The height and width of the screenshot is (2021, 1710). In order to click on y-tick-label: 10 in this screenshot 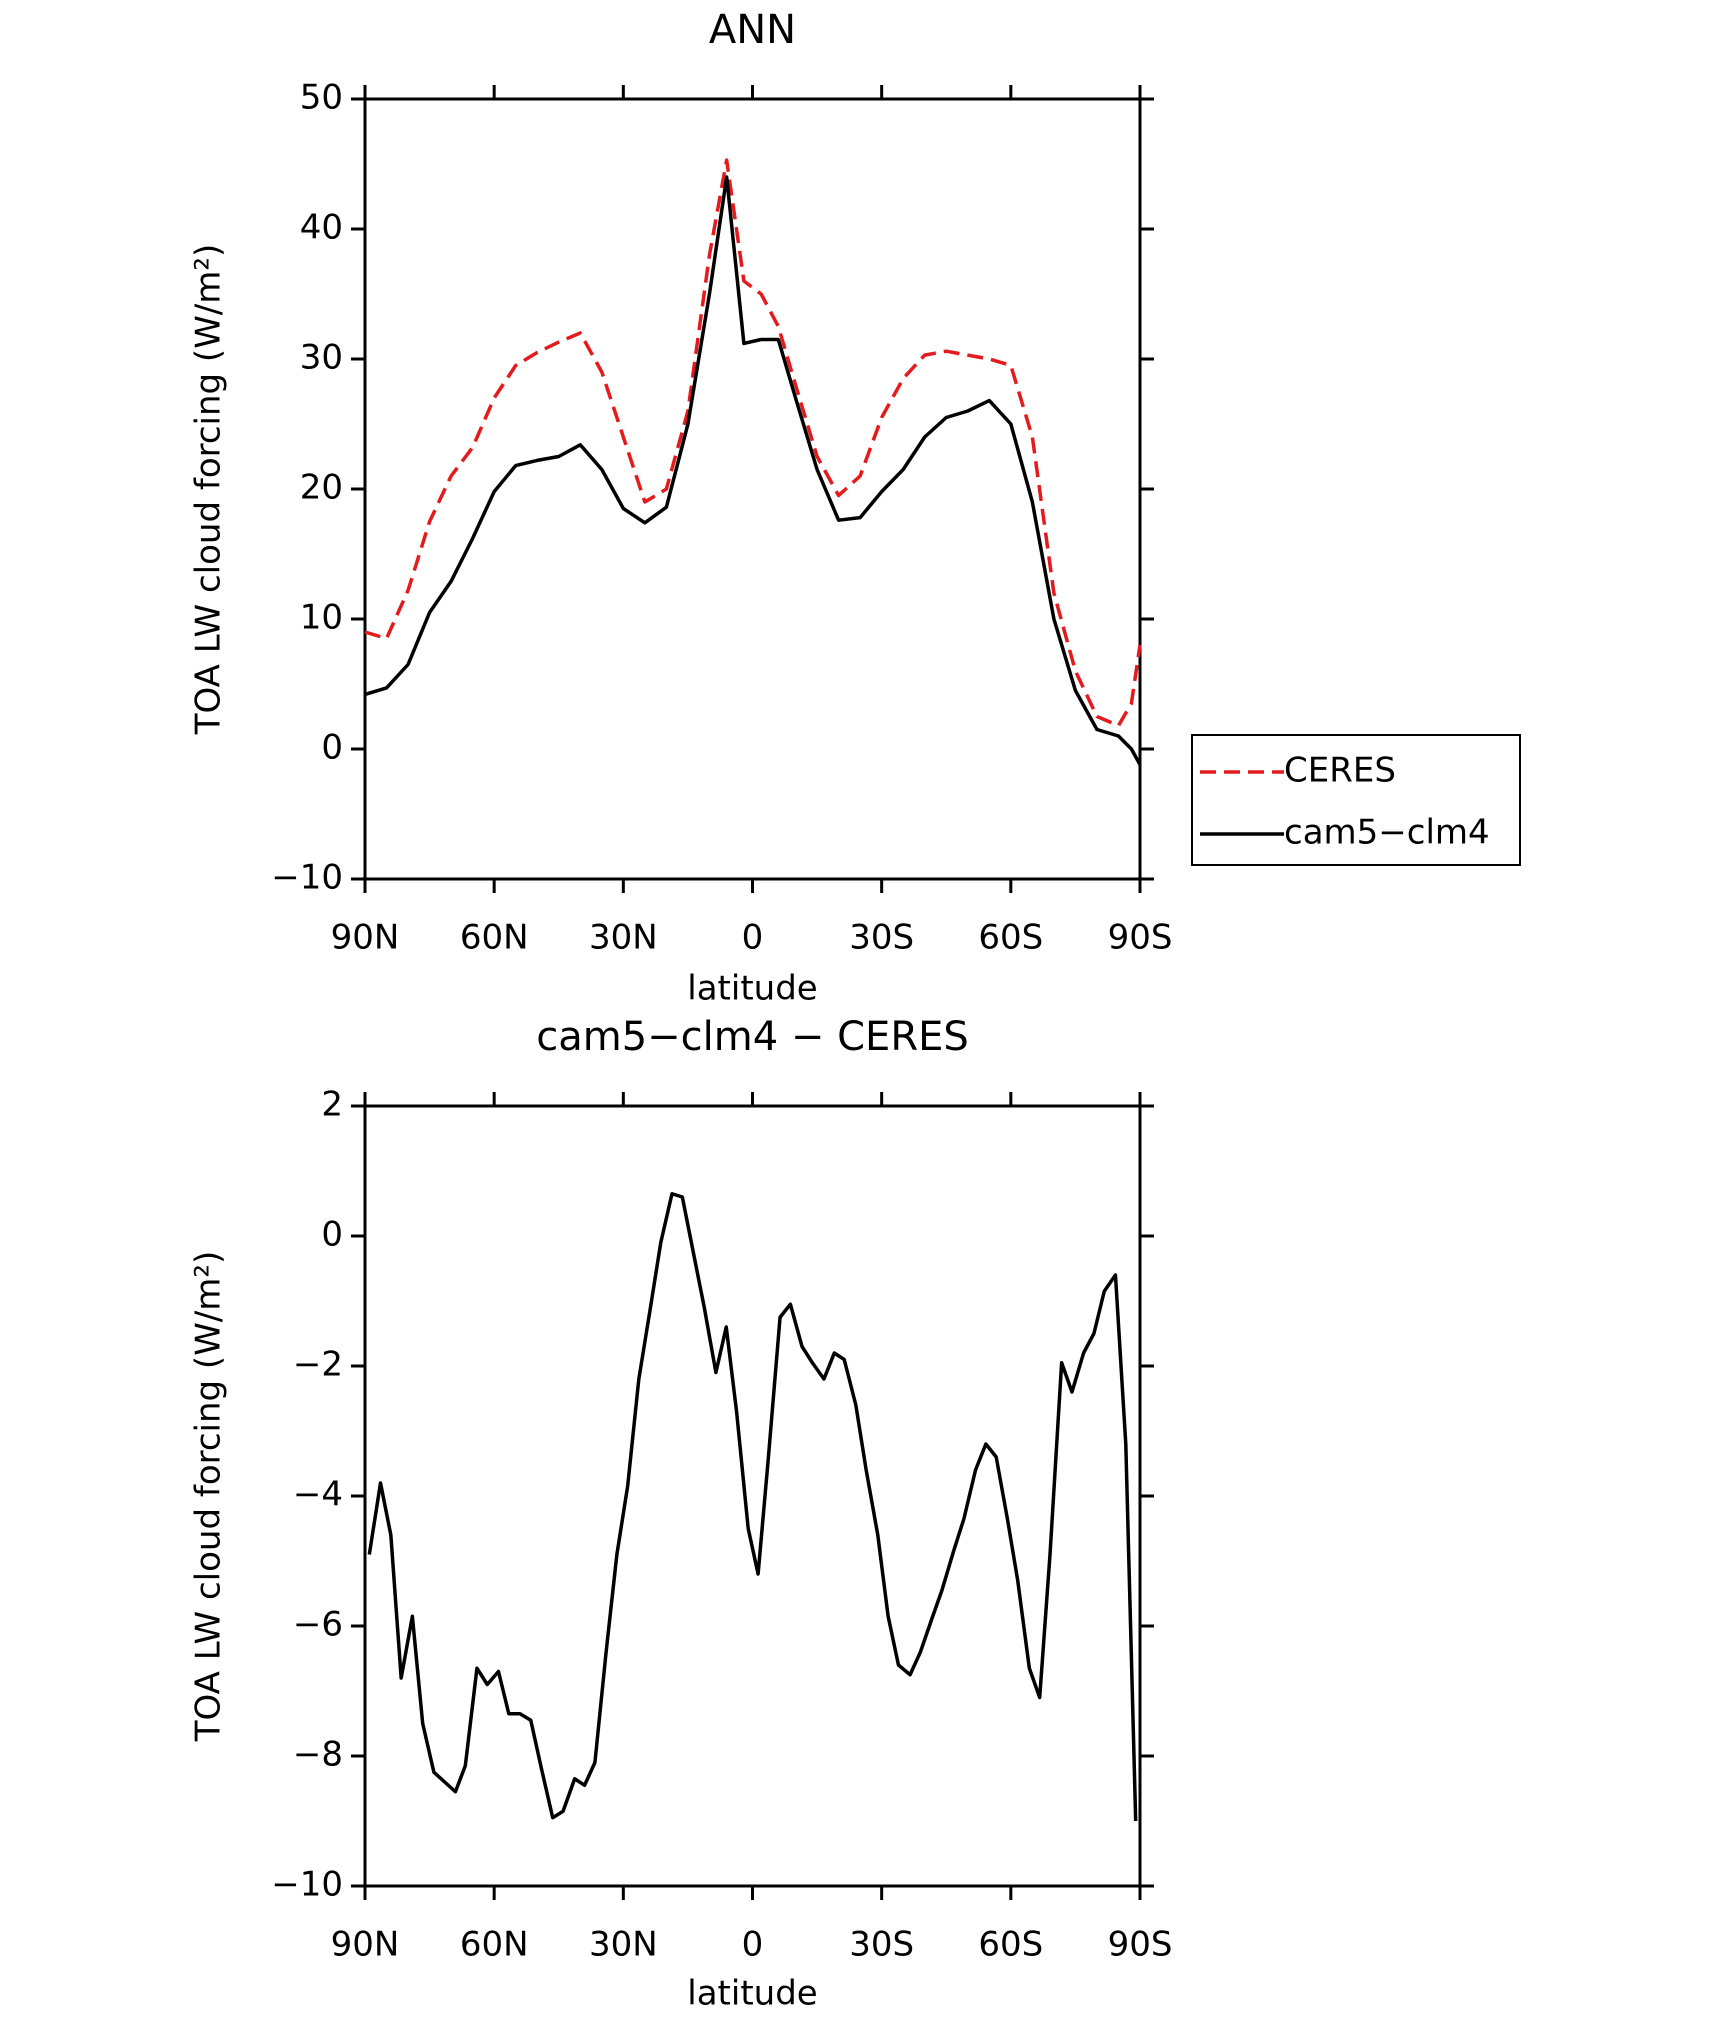, I will do `click(321, 618)`.